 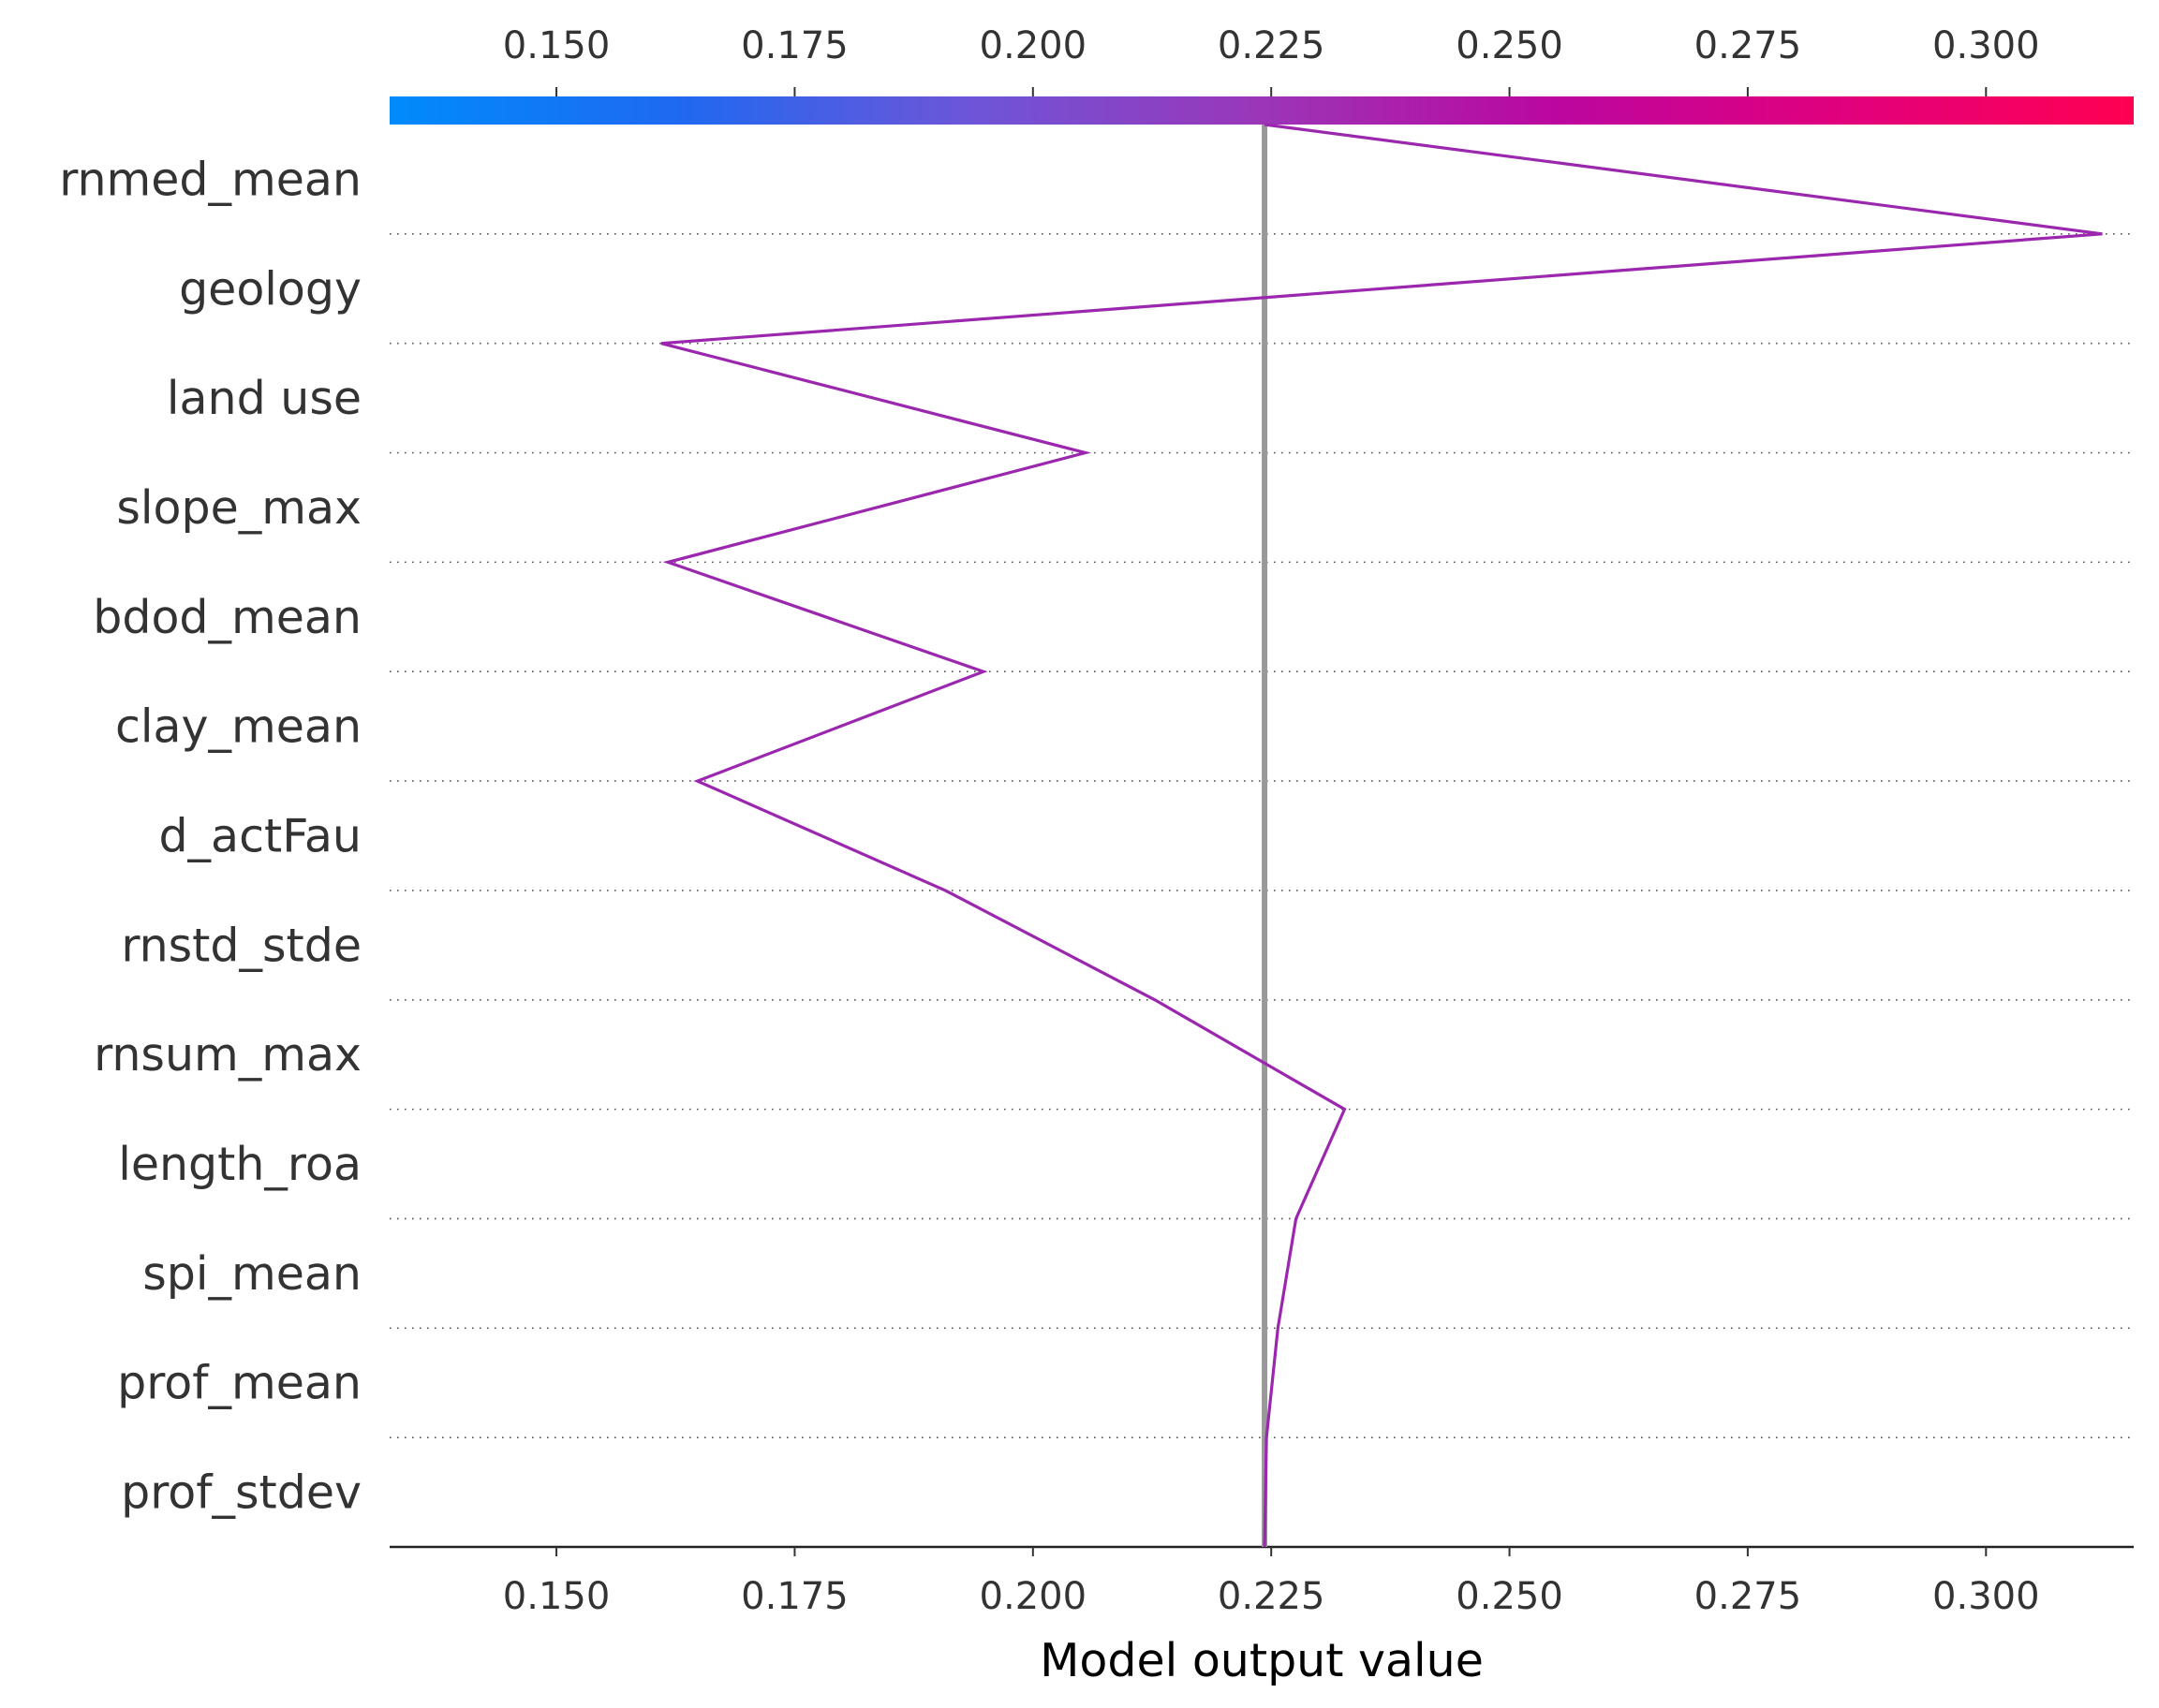 I want to click on bottom-tick-label: 0.225, so click(x=1271, y=1596).